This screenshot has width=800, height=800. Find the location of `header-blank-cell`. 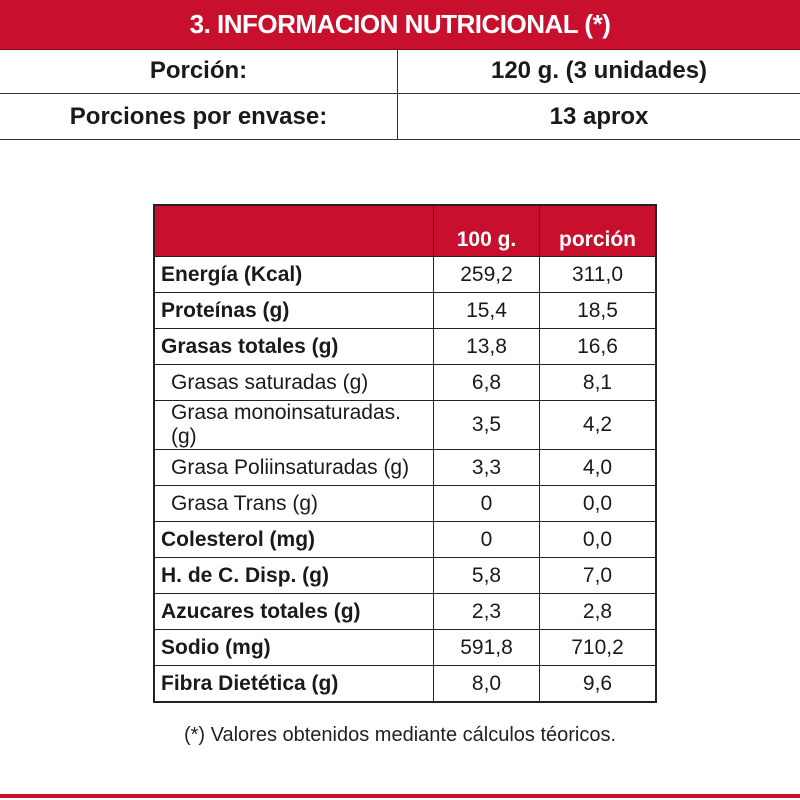

header-blank-cell is located at coordinates (293, 230).